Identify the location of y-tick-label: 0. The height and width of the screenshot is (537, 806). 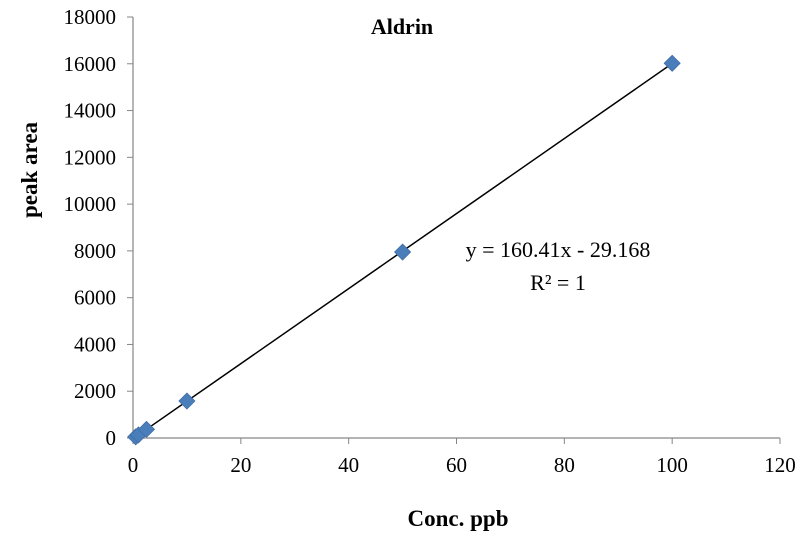
(111, 438).